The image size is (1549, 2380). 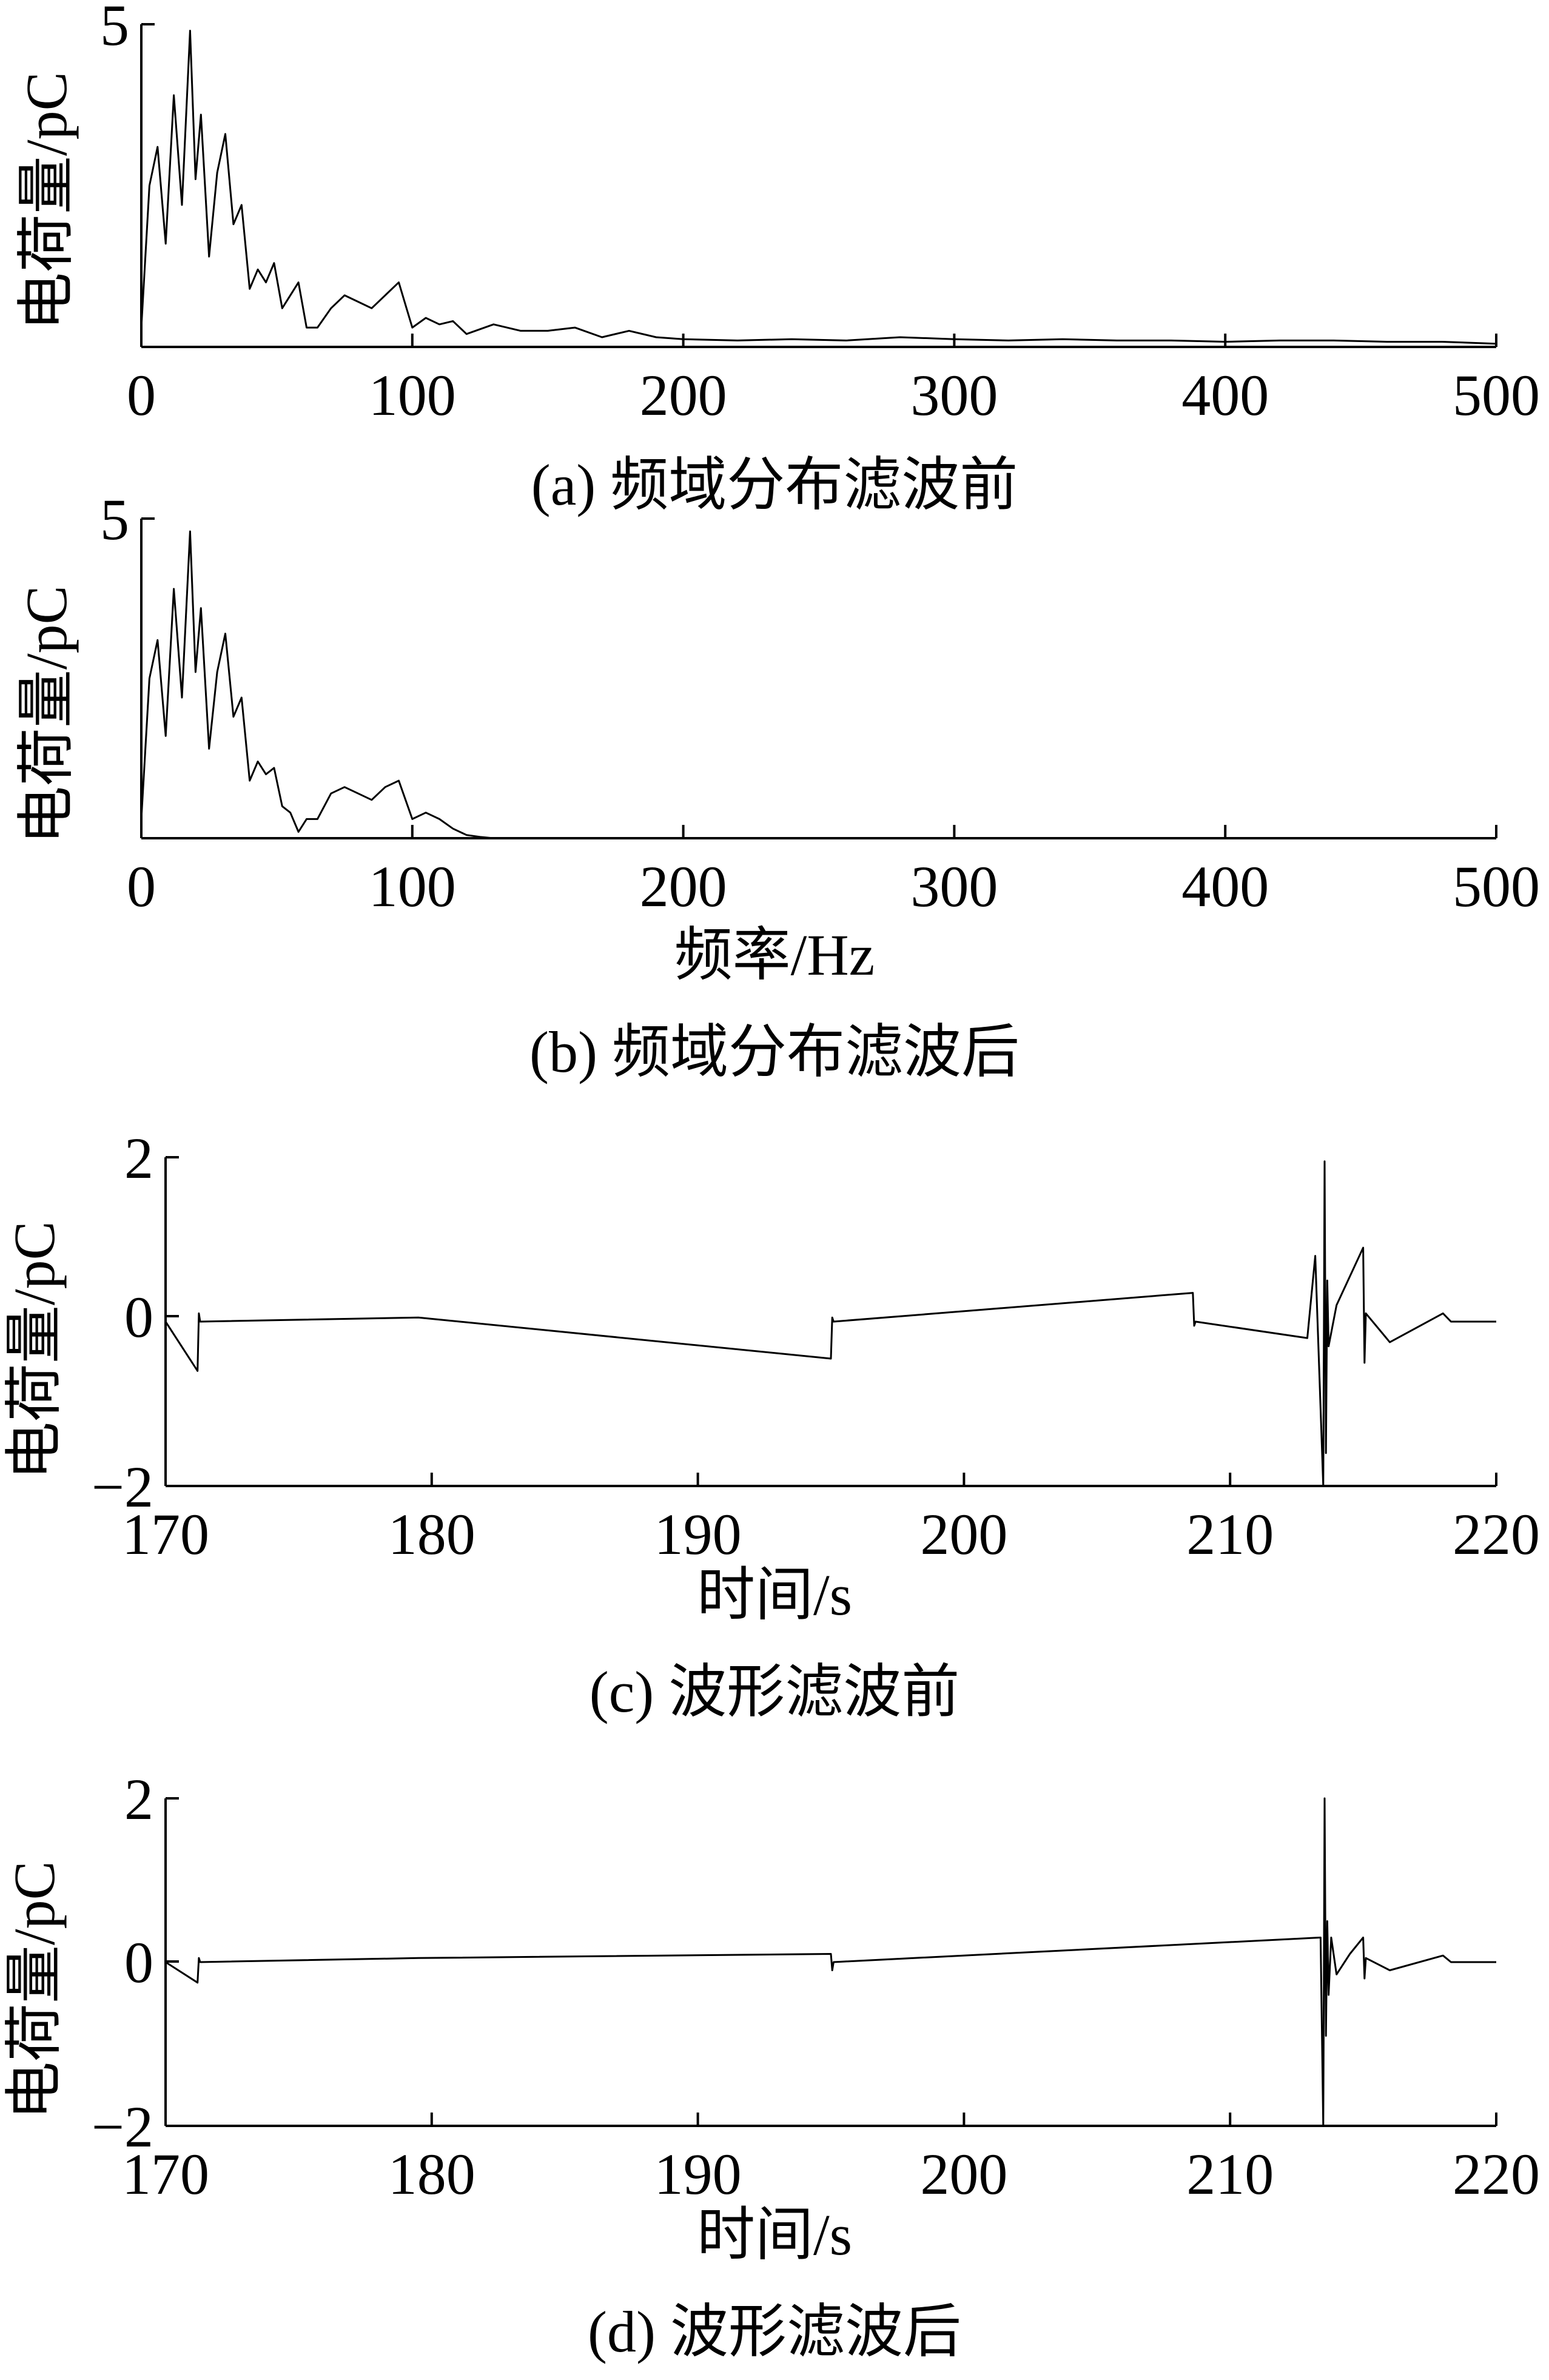 I want to click on panel-b-ylabel: 电荷量/pC, so click(x=46, y=714).